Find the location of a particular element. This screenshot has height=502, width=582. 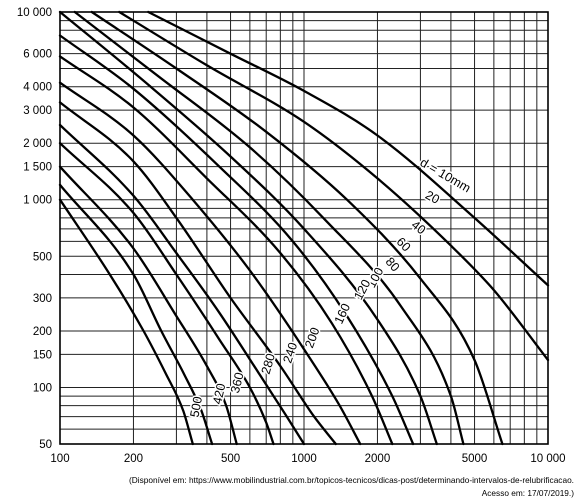

y-tick-label: 1 500 is located at coordinates (37, 168).